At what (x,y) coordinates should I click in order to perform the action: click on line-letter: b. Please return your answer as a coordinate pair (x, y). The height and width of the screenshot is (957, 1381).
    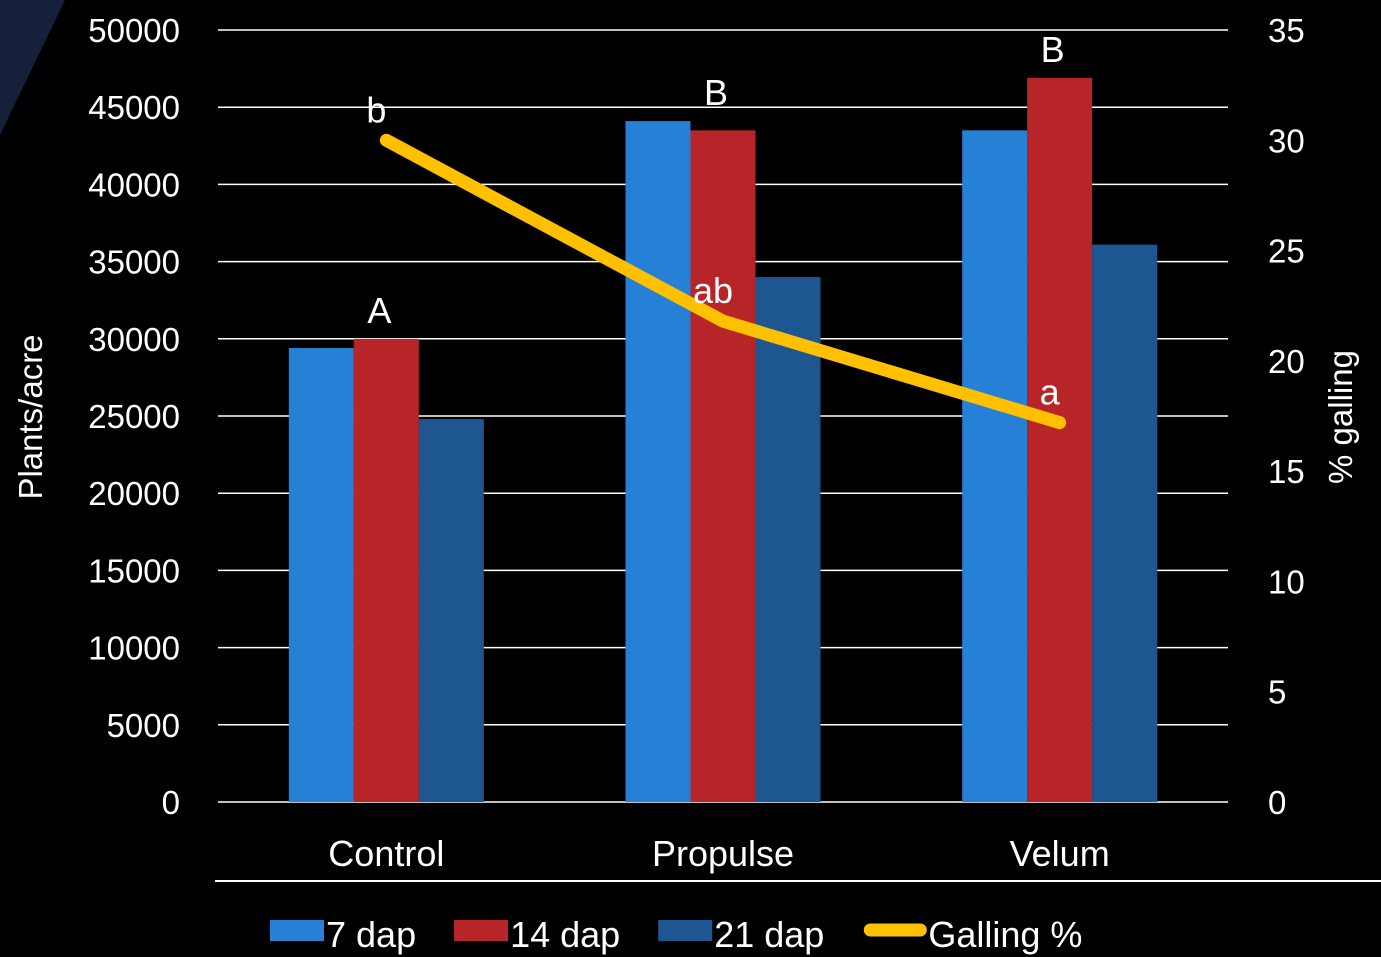
    Looking at the image, I should click on (376, 109).